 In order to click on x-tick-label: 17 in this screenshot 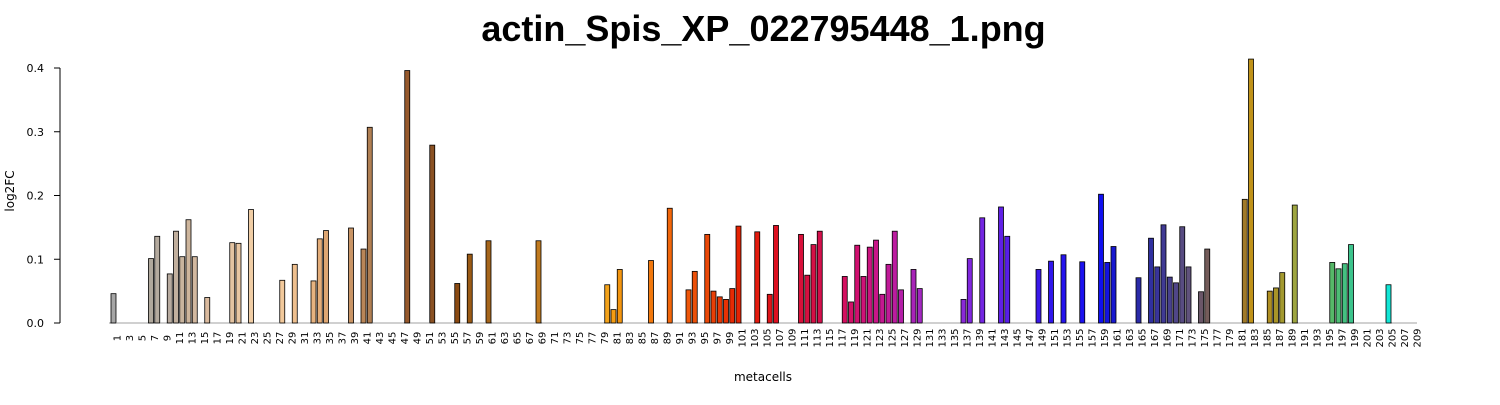, I will do `click(218, 338)`.